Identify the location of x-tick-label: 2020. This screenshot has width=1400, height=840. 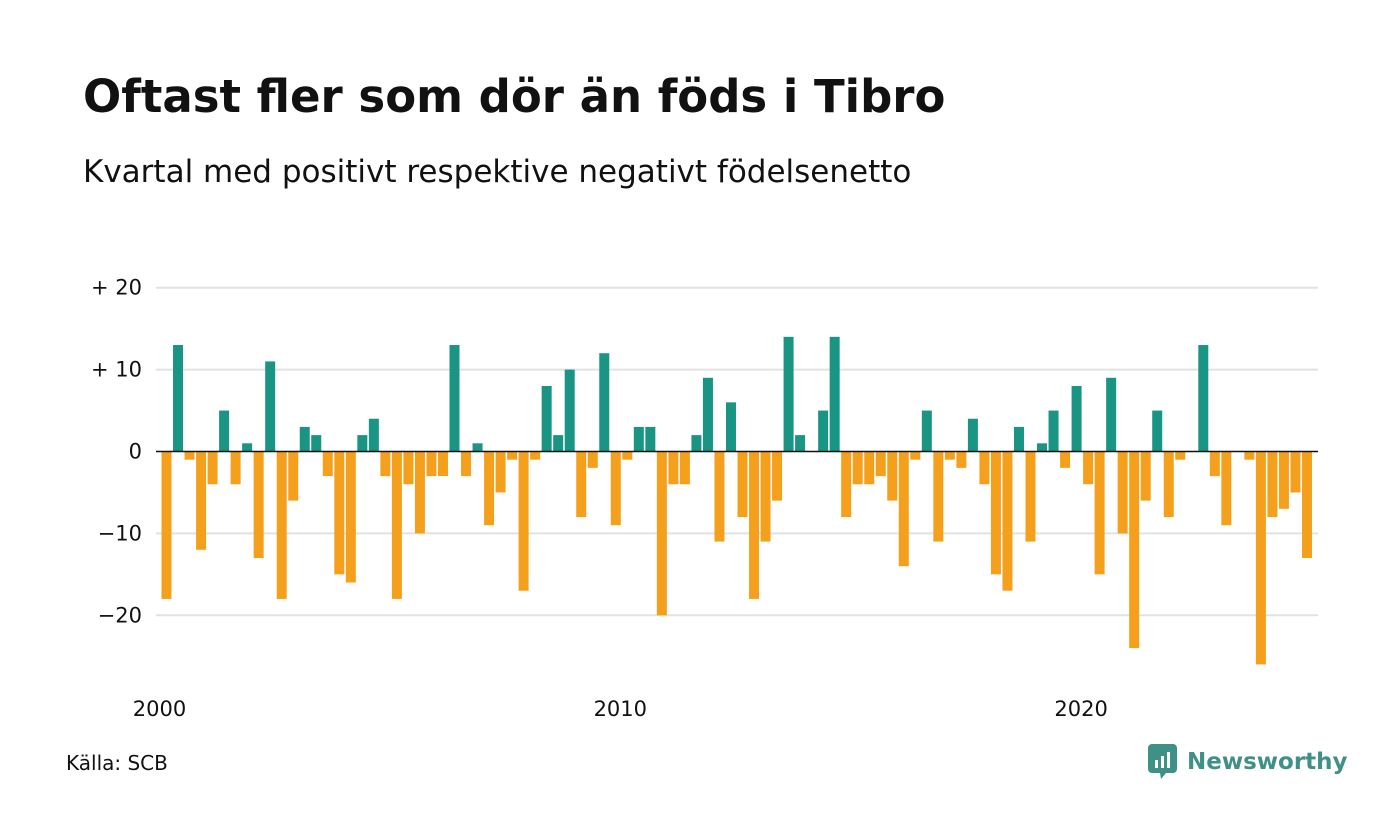
(1080, 709).